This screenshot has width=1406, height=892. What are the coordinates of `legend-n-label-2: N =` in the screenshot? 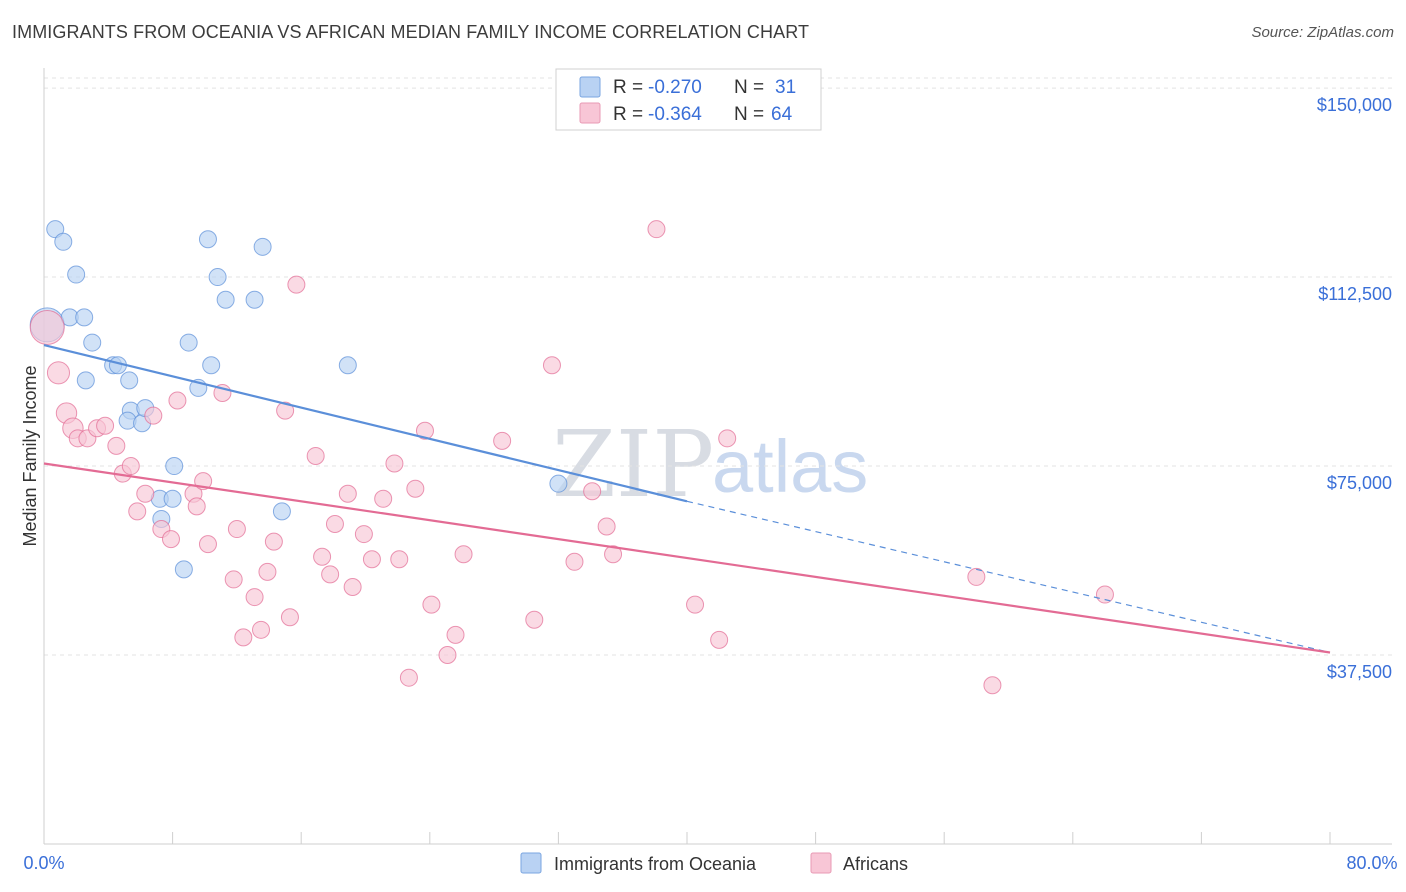 It's located at (749, 114).